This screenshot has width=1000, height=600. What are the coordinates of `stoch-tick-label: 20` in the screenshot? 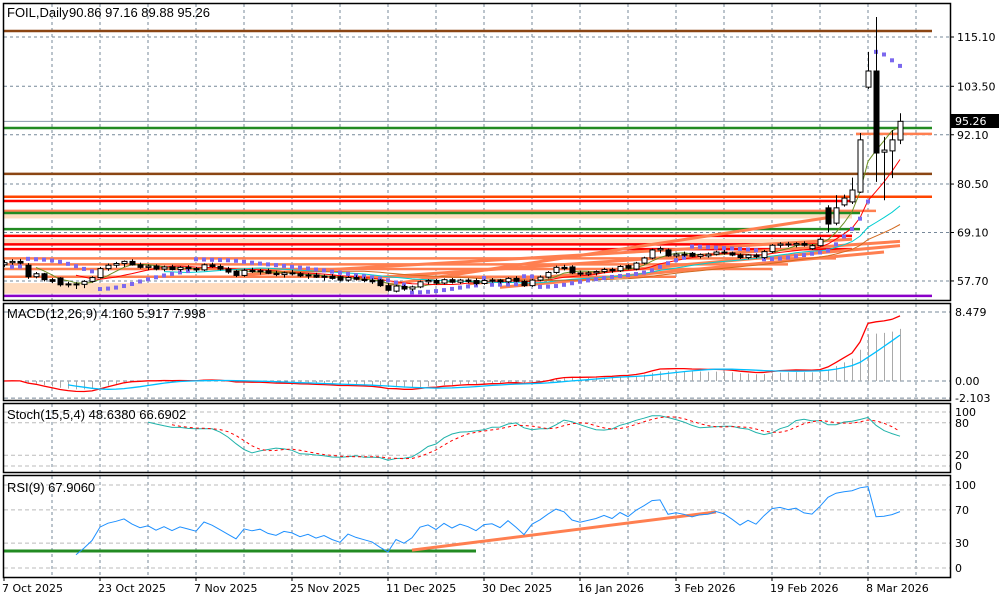 It's located at (962, 455).